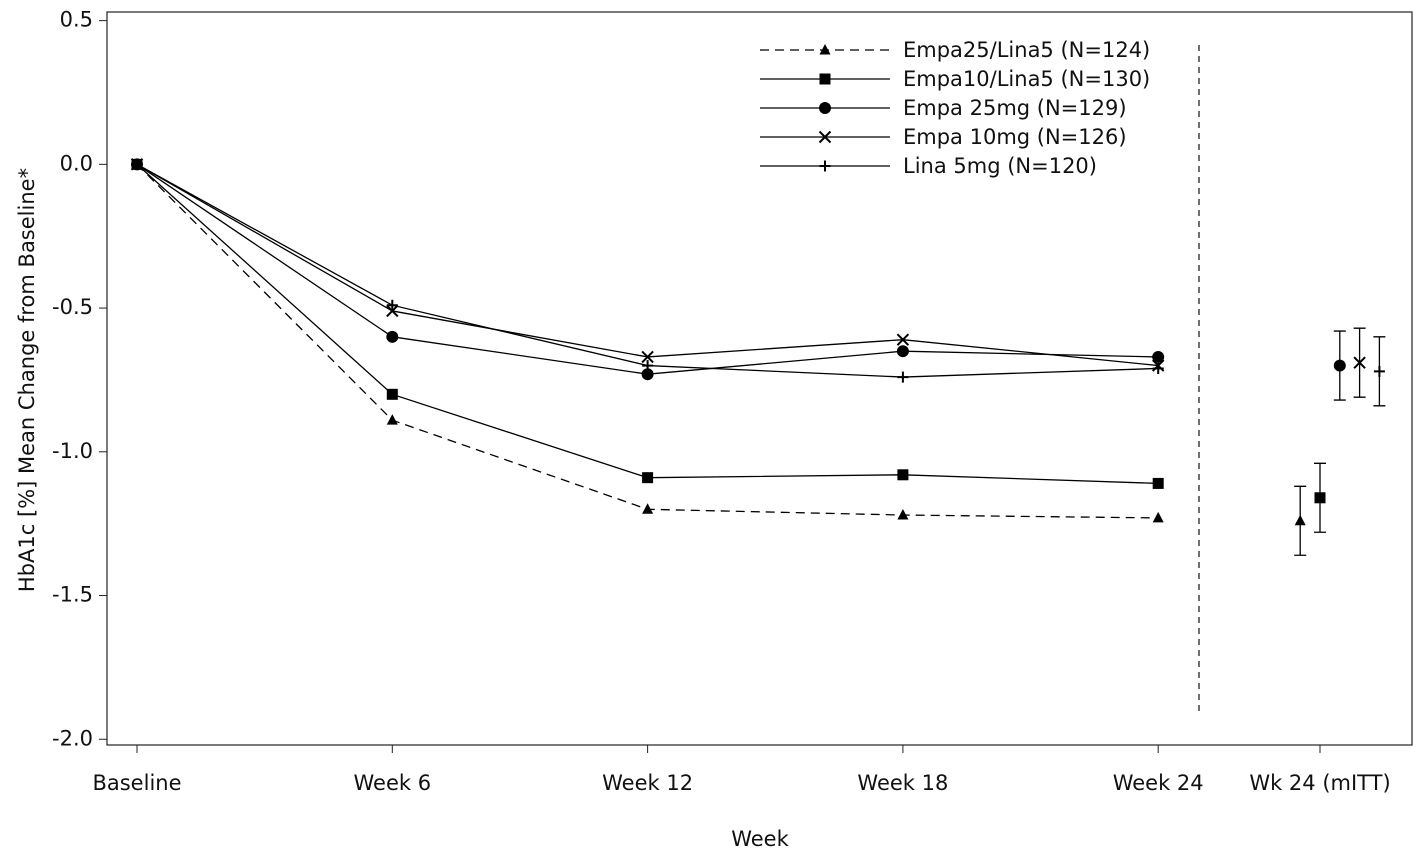  I want to click on legend-label: Empa 25mg (N=129), so click(1015, 108).